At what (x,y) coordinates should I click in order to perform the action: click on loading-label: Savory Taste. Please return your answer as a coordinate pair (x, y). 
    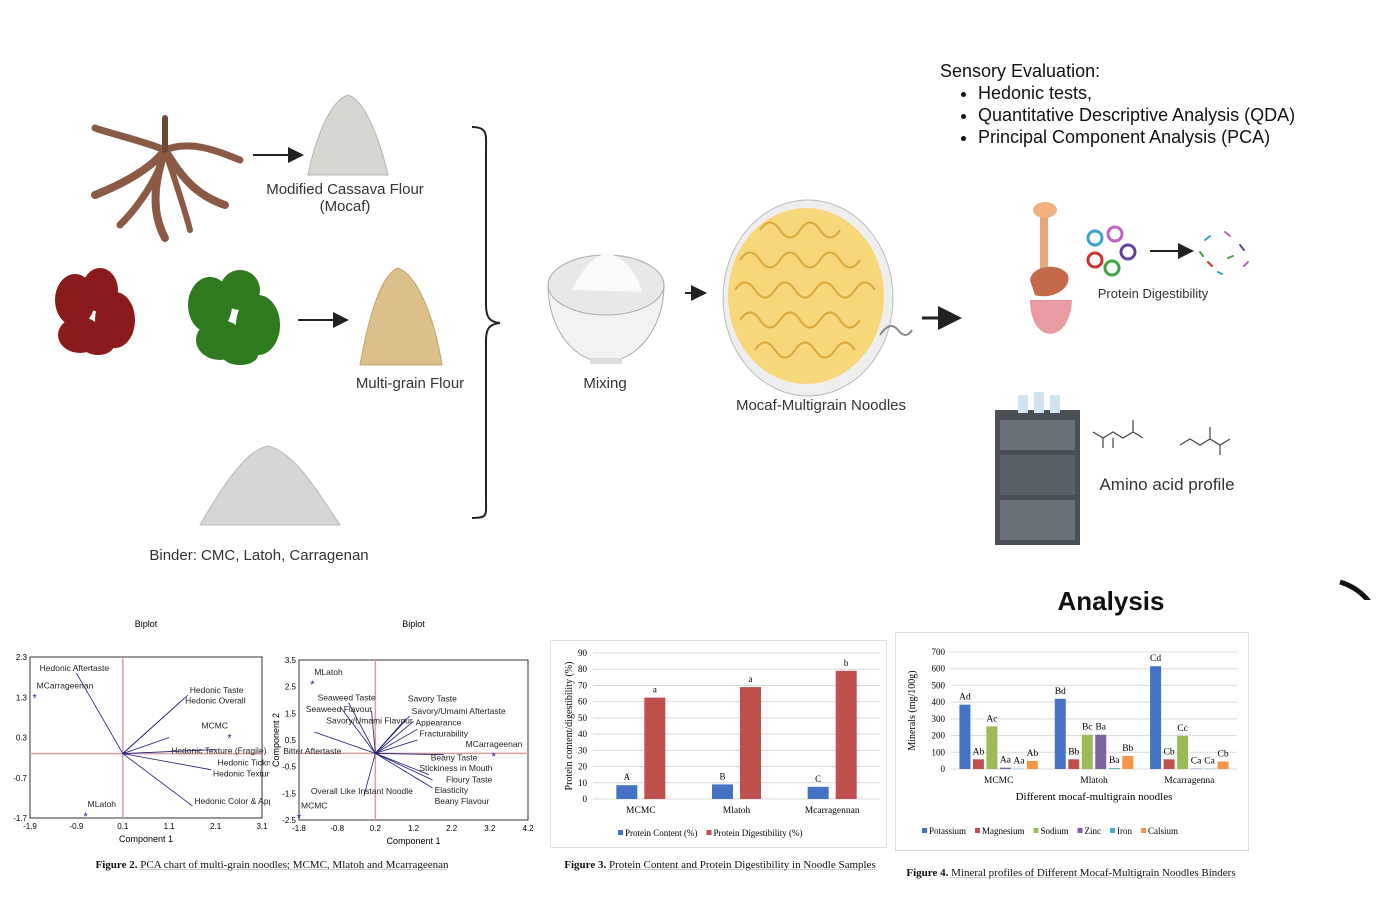
    Looking at the image, I should click on (432, 699).